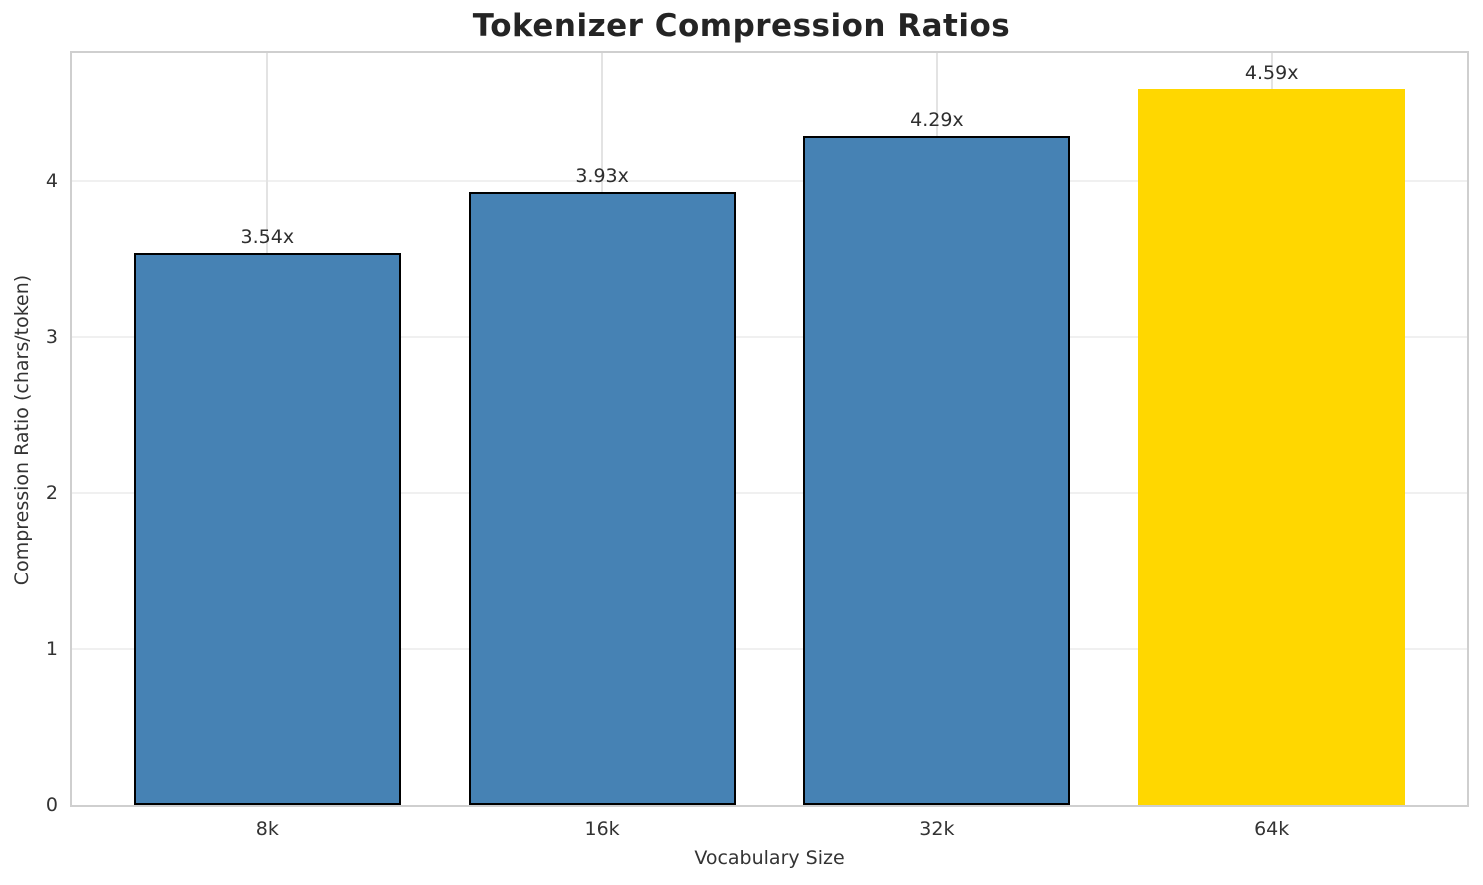  What do you see at coordinates (51, 180) in the screenshot?
I see `y-tick-label: 4` at bounding box center [51, 180].